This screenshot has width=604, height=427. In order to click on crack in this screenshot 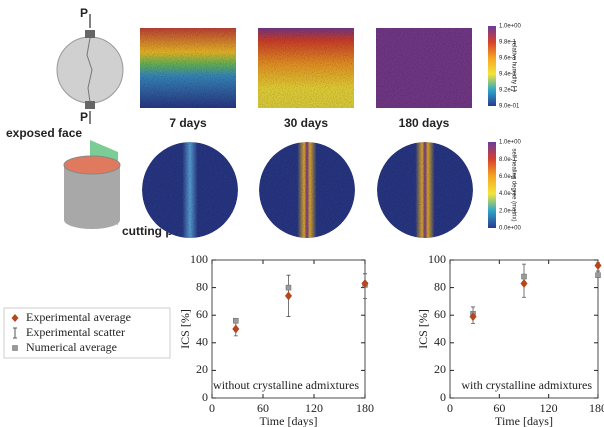, I will do `click(89, 70)`.